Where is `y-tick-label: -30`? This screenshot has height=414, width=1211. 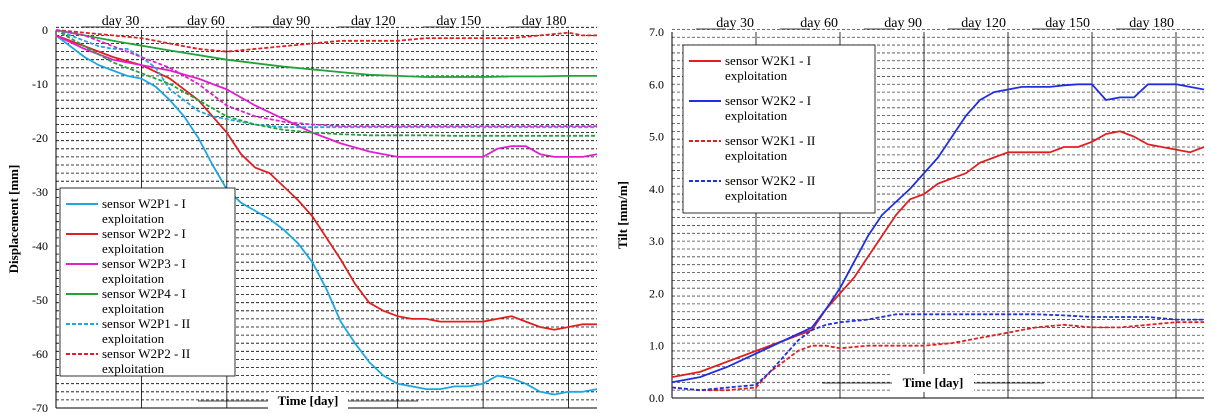 y-tick-label: -30 is located at coordinates (40, 192).